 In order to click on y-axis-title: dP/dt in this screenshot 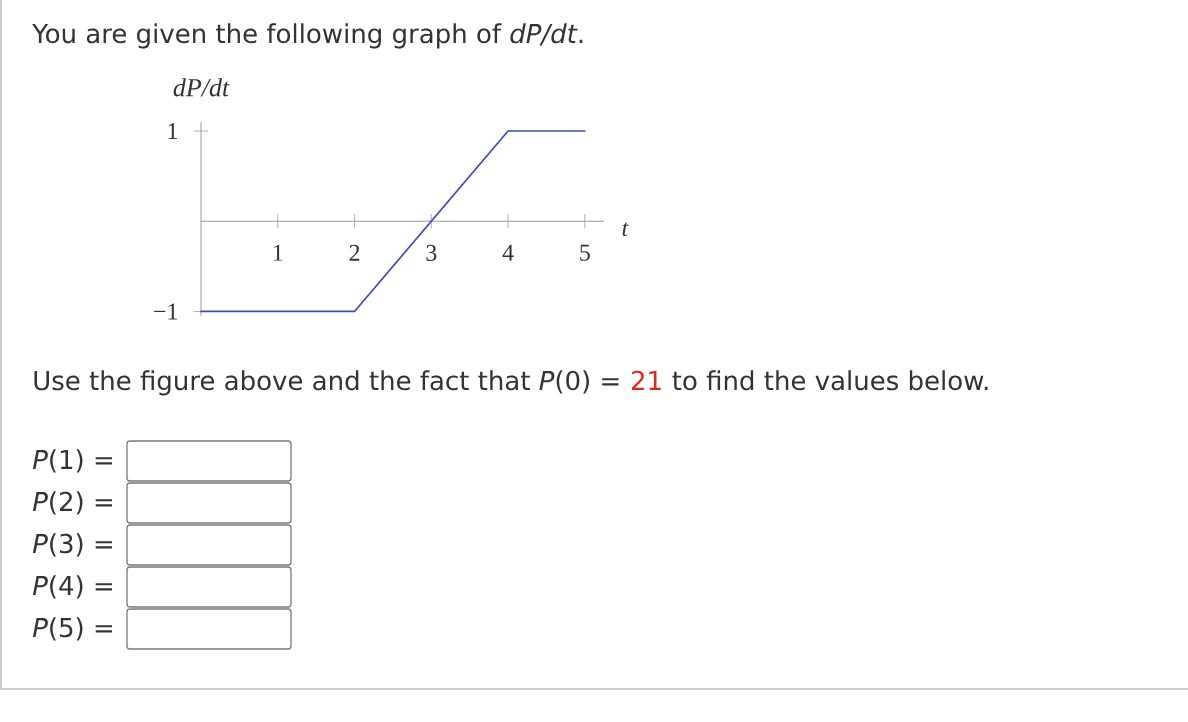, I will do `click(201, 87)`.